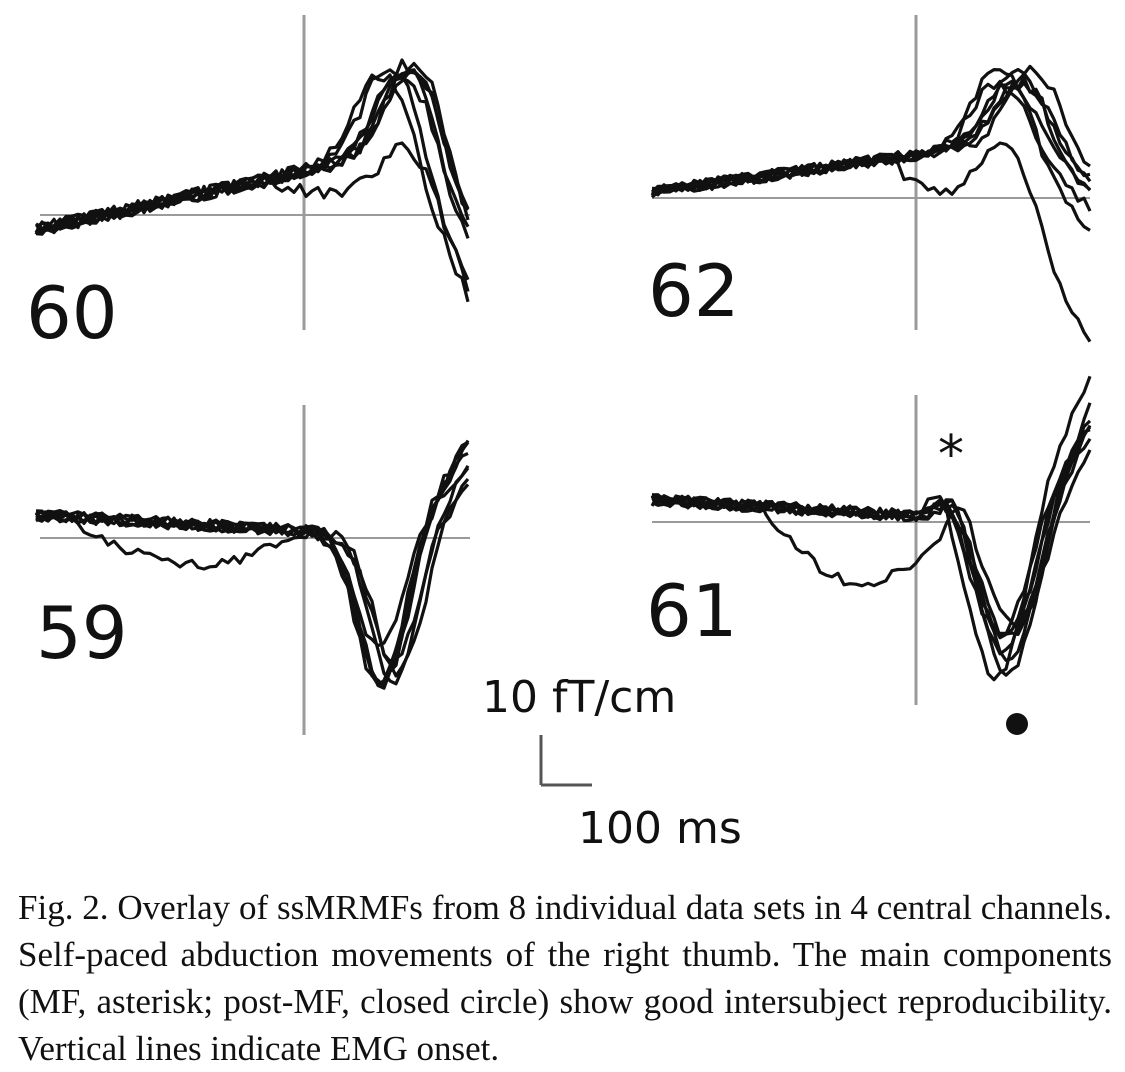  I want to click on closed-circle-marker, so click(1017, 724).